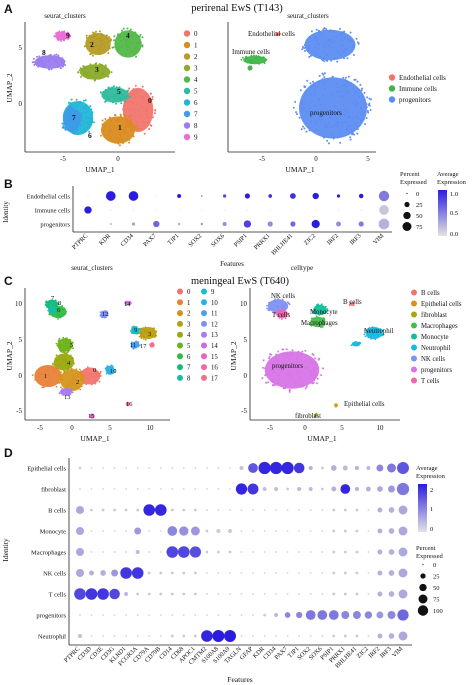  Describe the element at coordinates (326, 113) in the screenshot. I see `panel-a-label-progenitors: progenitors` at that location.